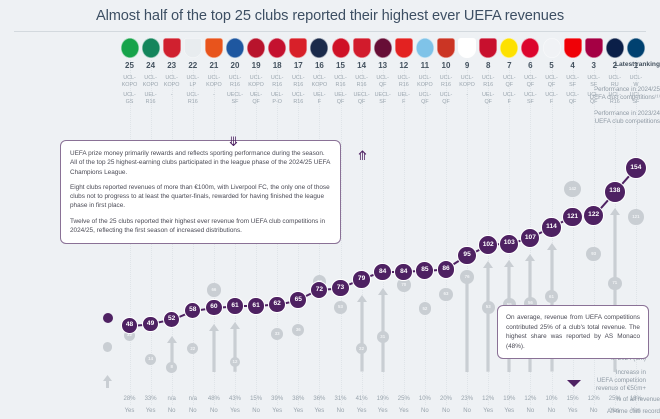  I want to click on bubble-revenue-2025: 107, so click(530, 237).